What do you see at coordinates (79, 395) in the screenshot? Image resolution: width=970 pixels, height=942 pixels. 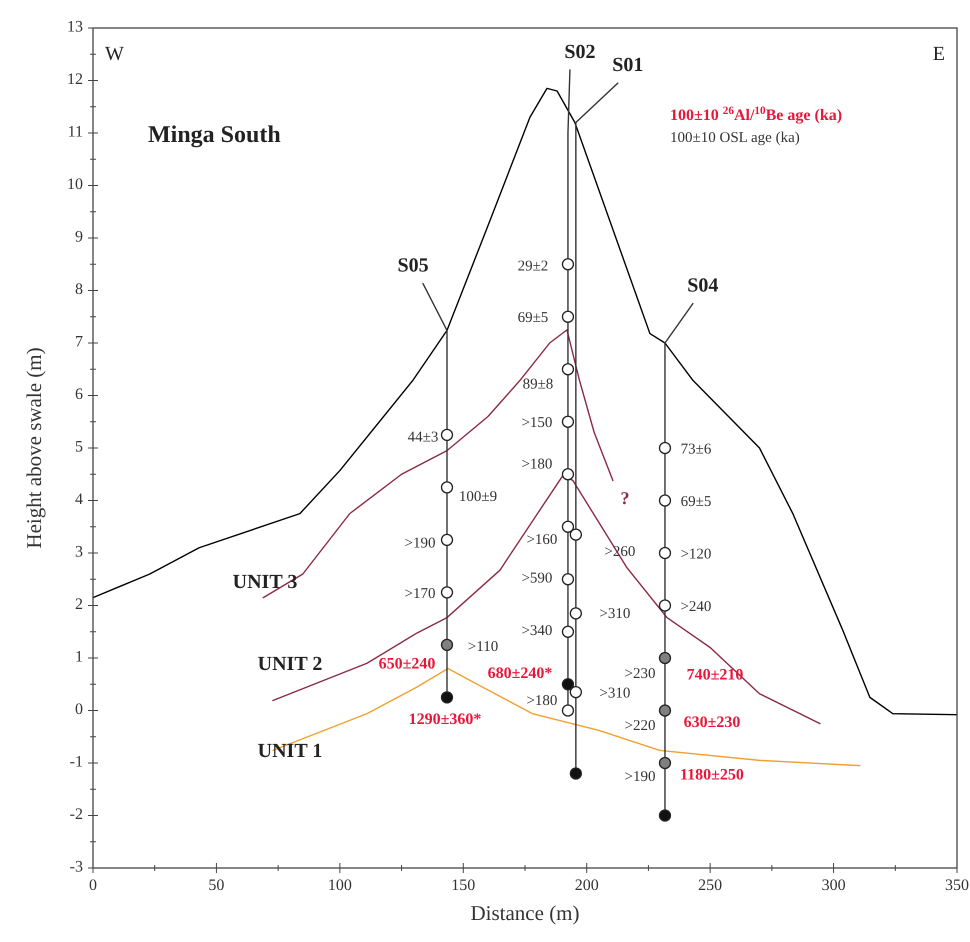 I see `y-tick-label: 6` at bounding box center [79, 395].